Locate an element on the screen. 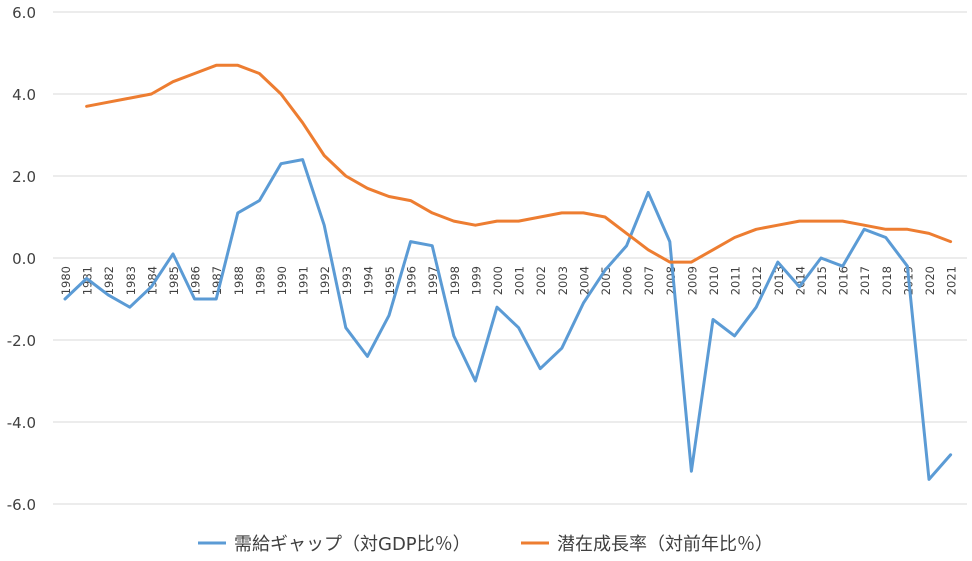 The height and width of the screenshot is (561, 972). x-tick-label: 2015 is located at coordinates (822, 280).